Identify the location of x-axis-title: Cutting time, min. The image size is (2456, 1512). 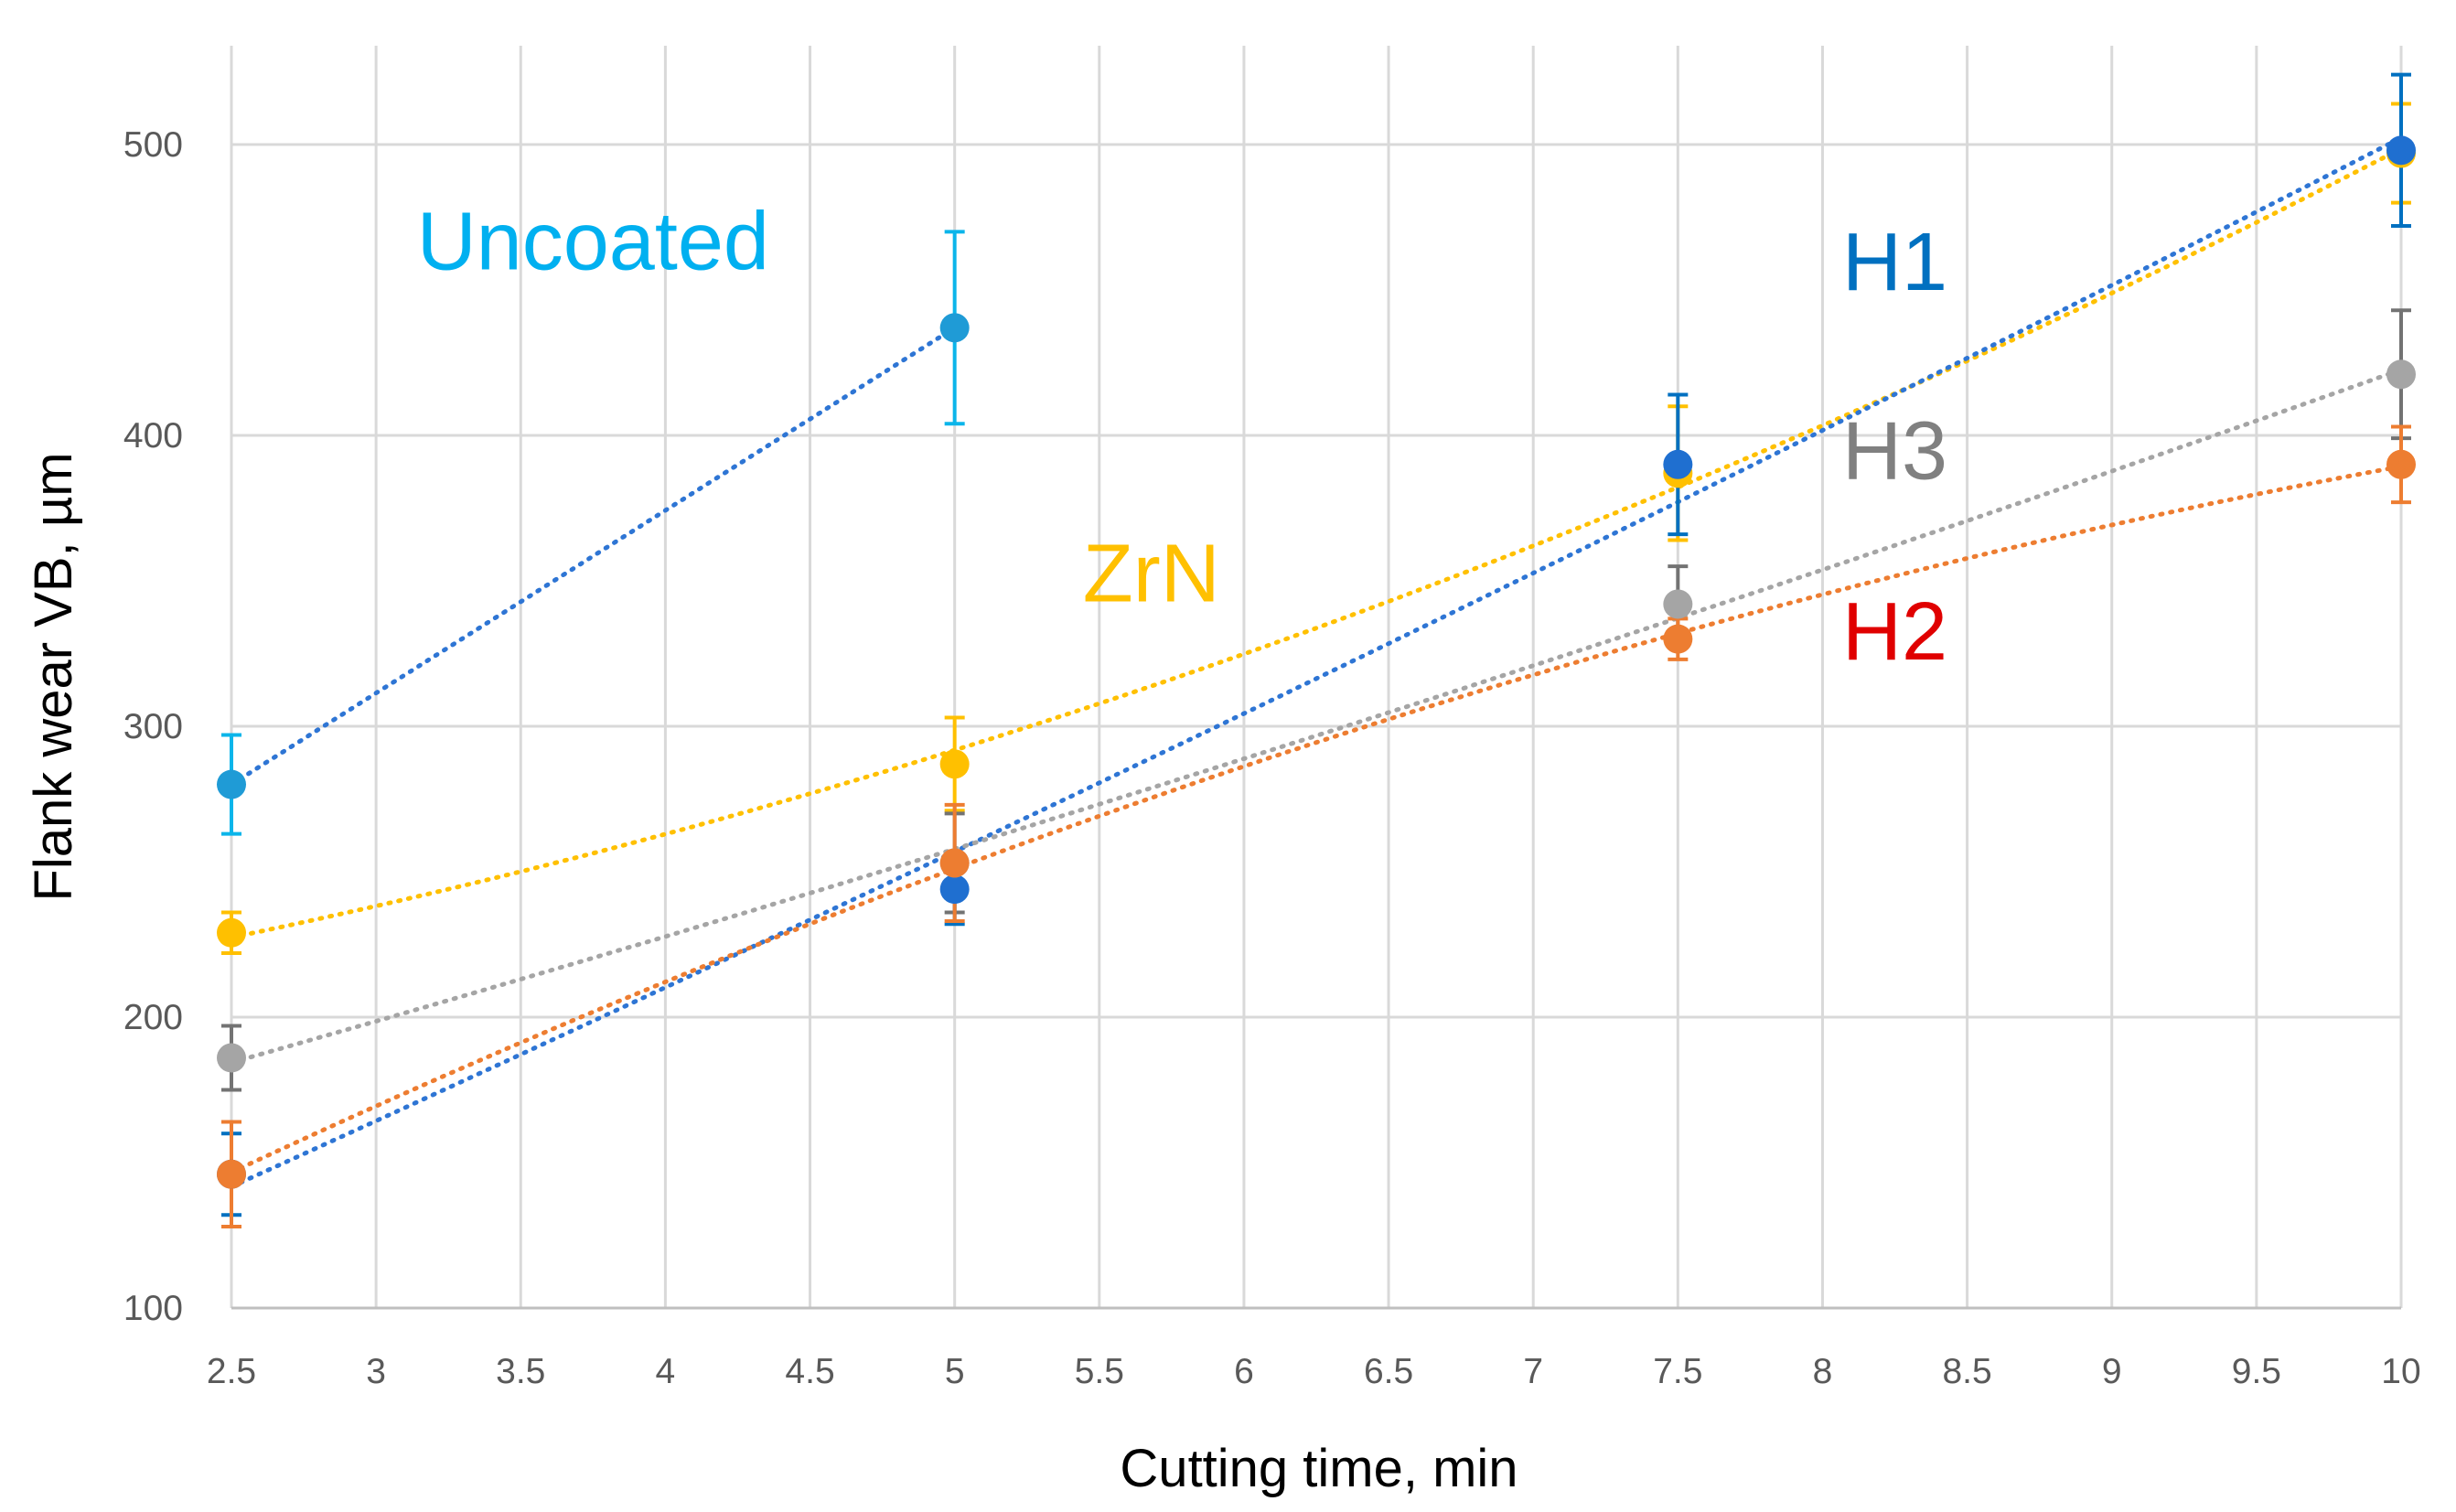
(1319, 1468).